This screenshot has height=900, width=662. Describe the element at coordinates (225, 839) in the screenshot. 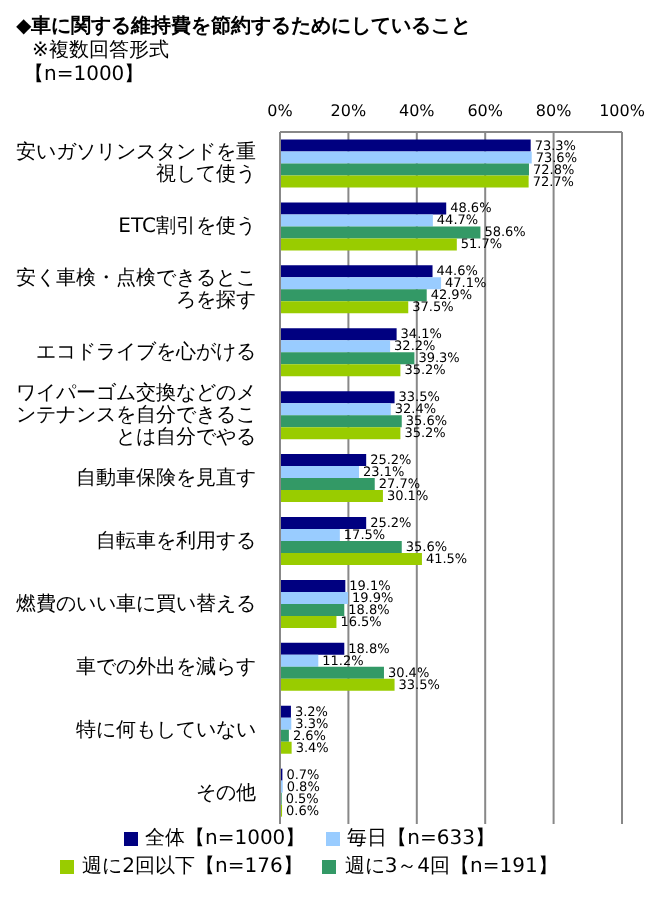

I see `legend-label: 全体【n=1000】` at that location.